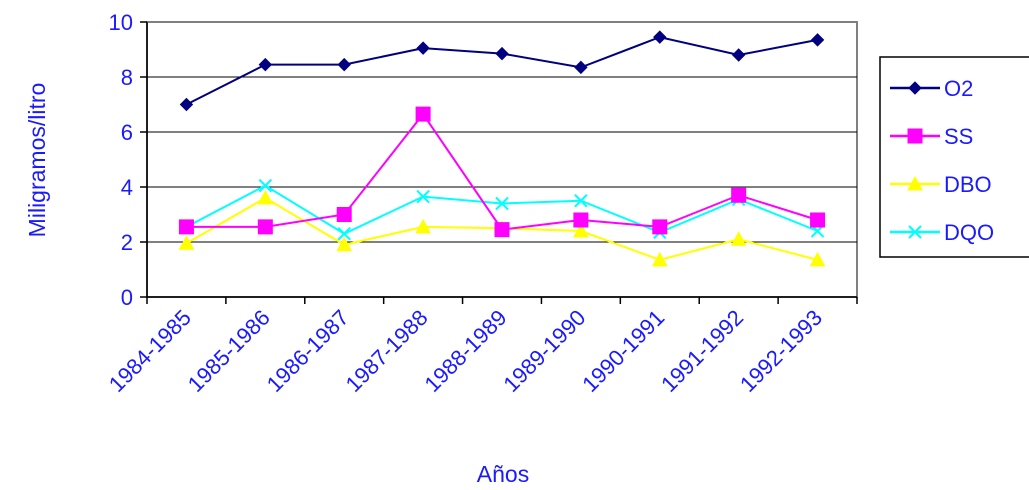 The height and width of the screenshot is (490, 1029). Describe the element at coordinates (229, 351) in the screenshot. I see `x-tick-label: 1985-1986` at that location.